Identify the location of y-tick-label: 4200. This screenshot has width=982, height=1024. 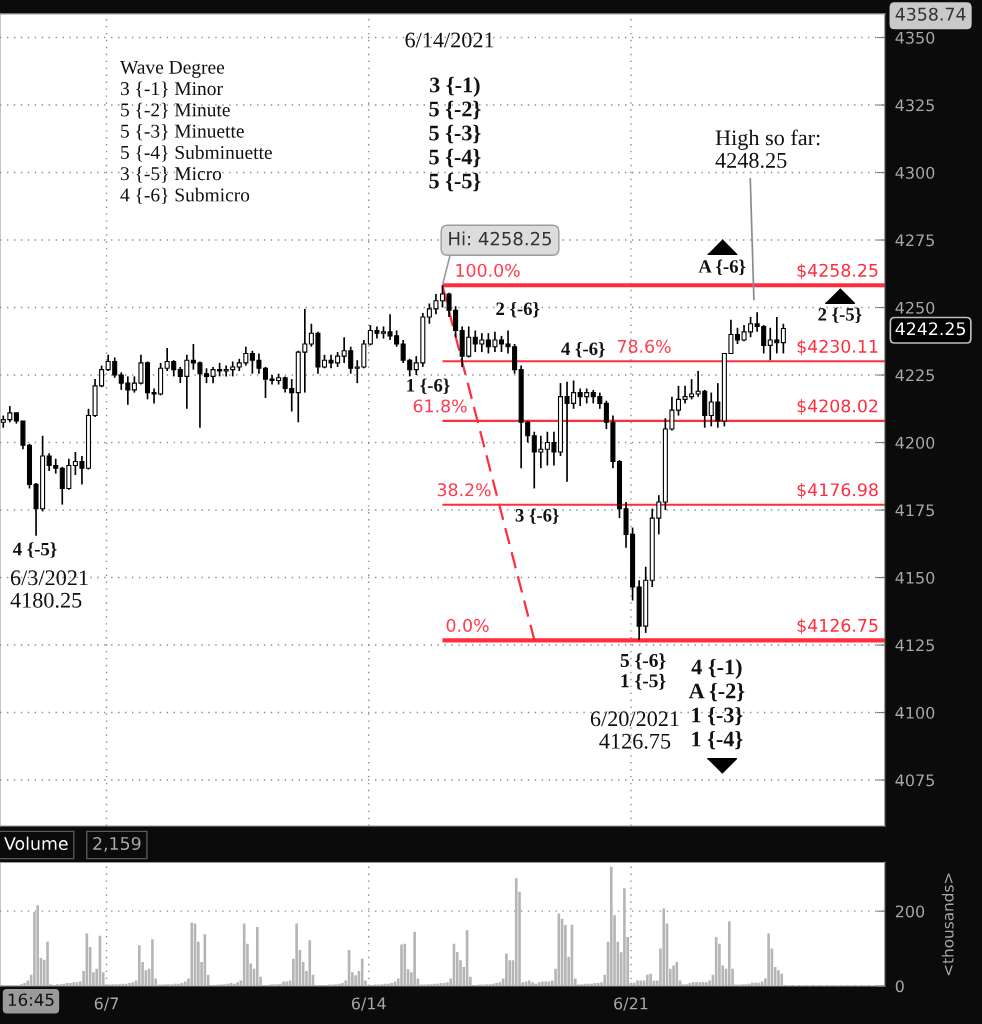
(915, 442).